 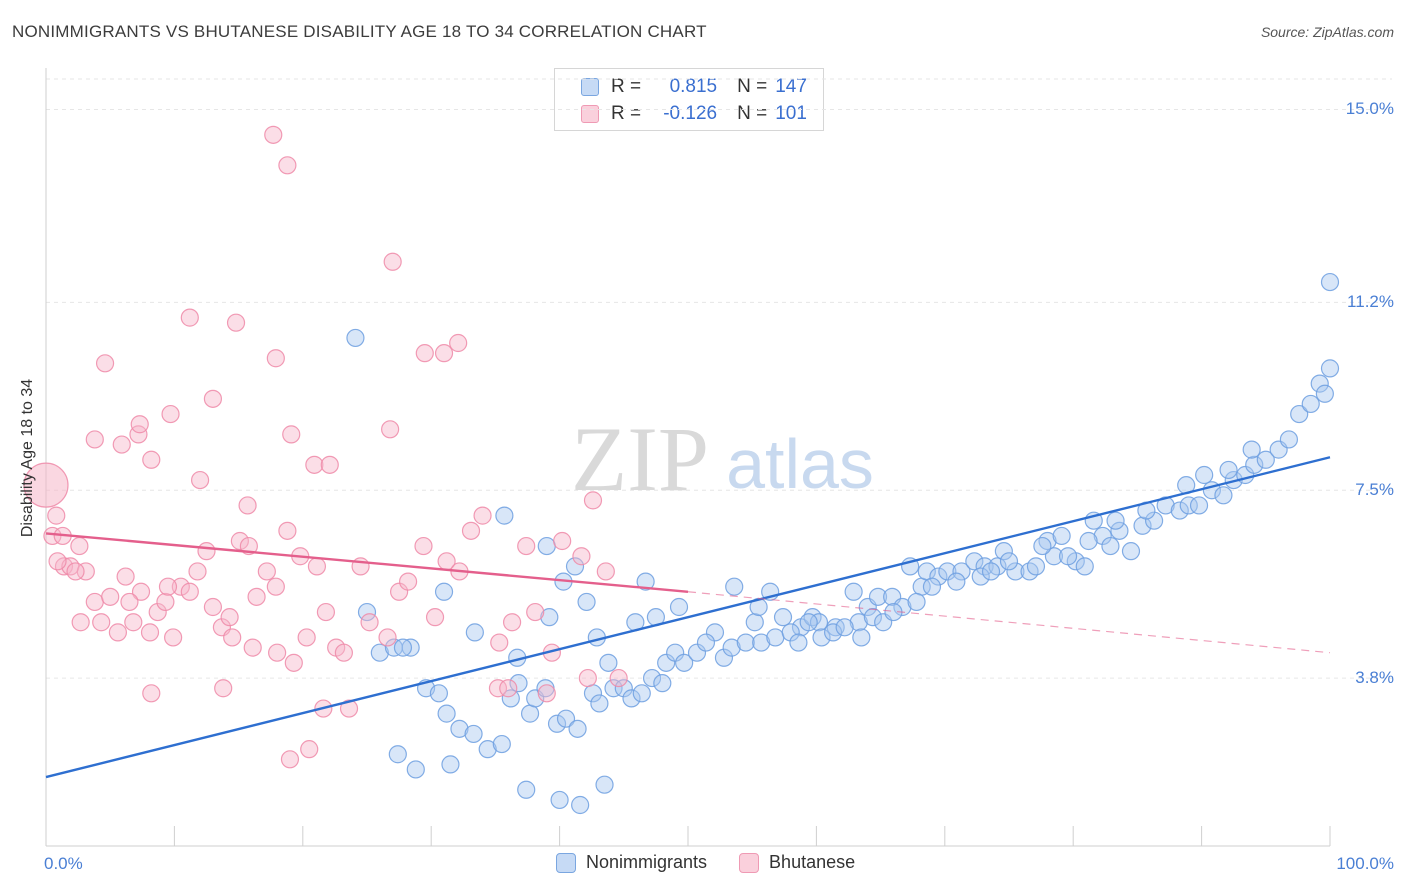 I want to click on trend-line-extension-bhutanese, so click(x=1009, y=622).